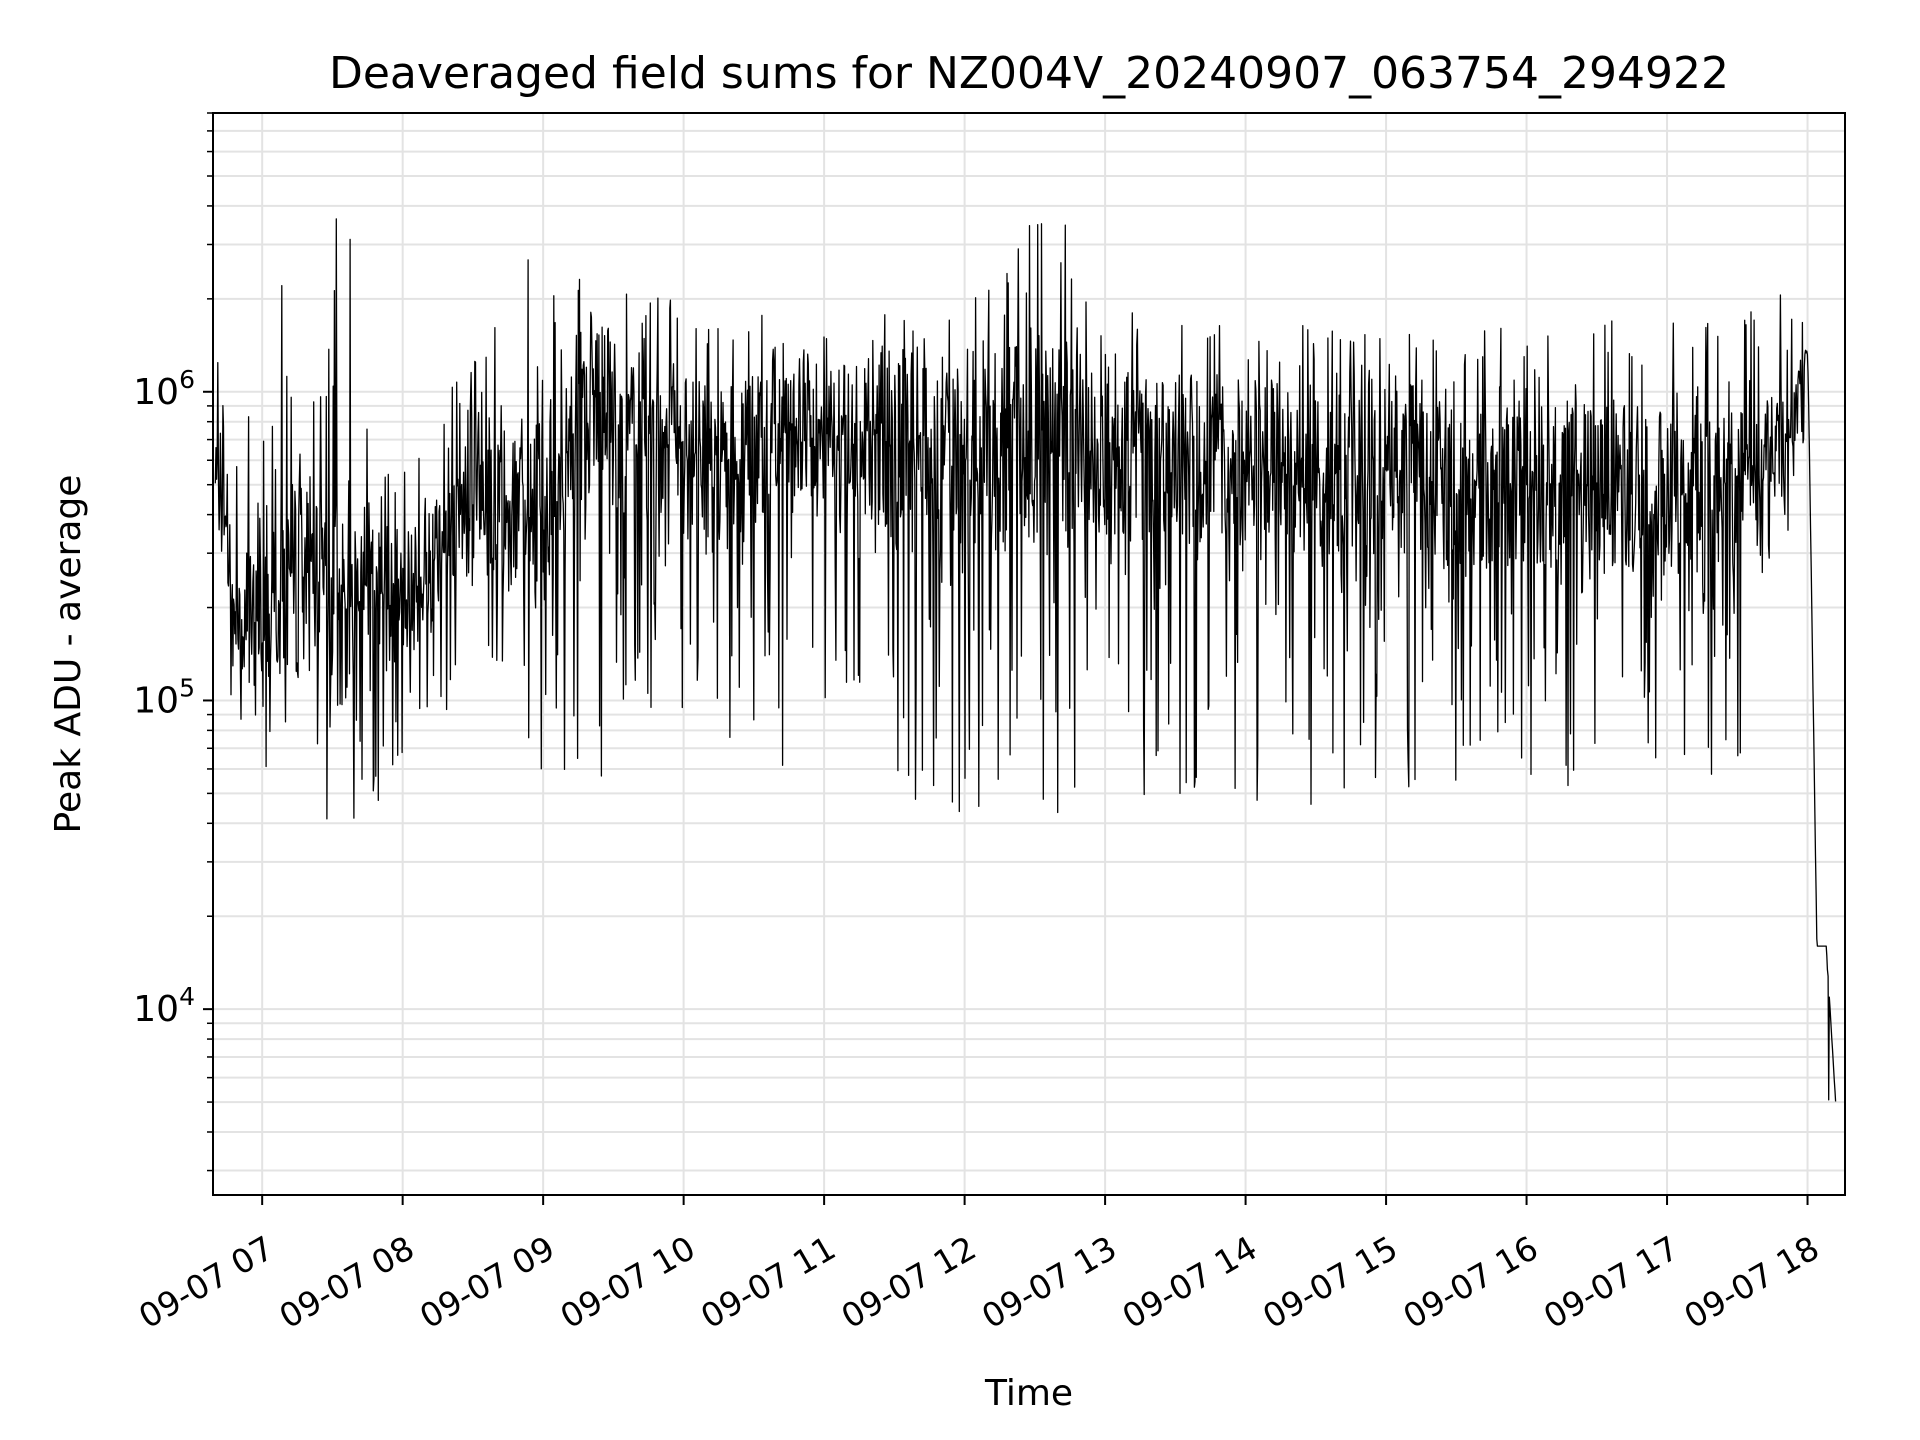 This screenshot has width=1920, height=1440. Describe the element at coordinates (1471, 1282) in the screenshot. I see `x-tick-label: 09-07 16` at that location.